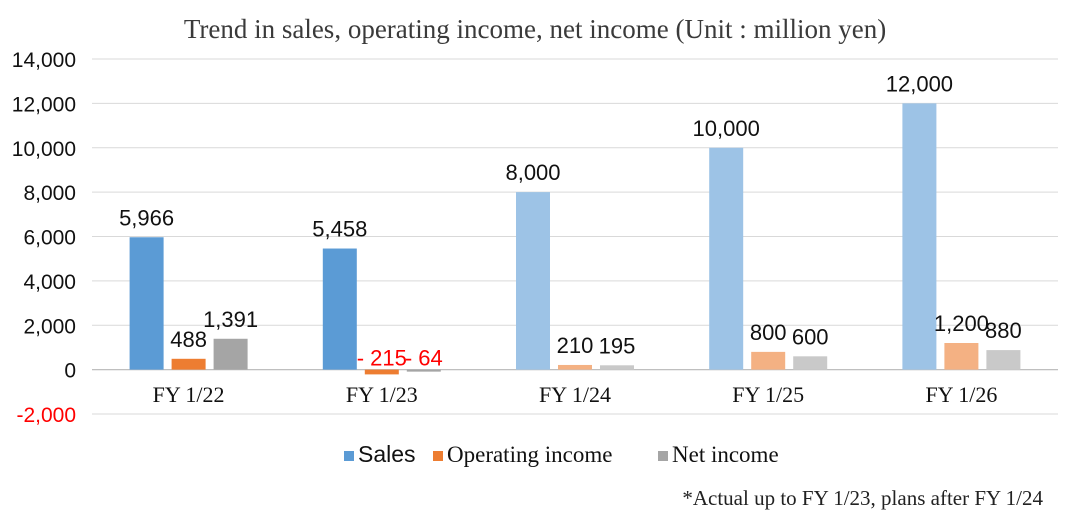 The width and height of the screenshot is (1084, 526). I want to click on data-label: 800, so click(768, 332).